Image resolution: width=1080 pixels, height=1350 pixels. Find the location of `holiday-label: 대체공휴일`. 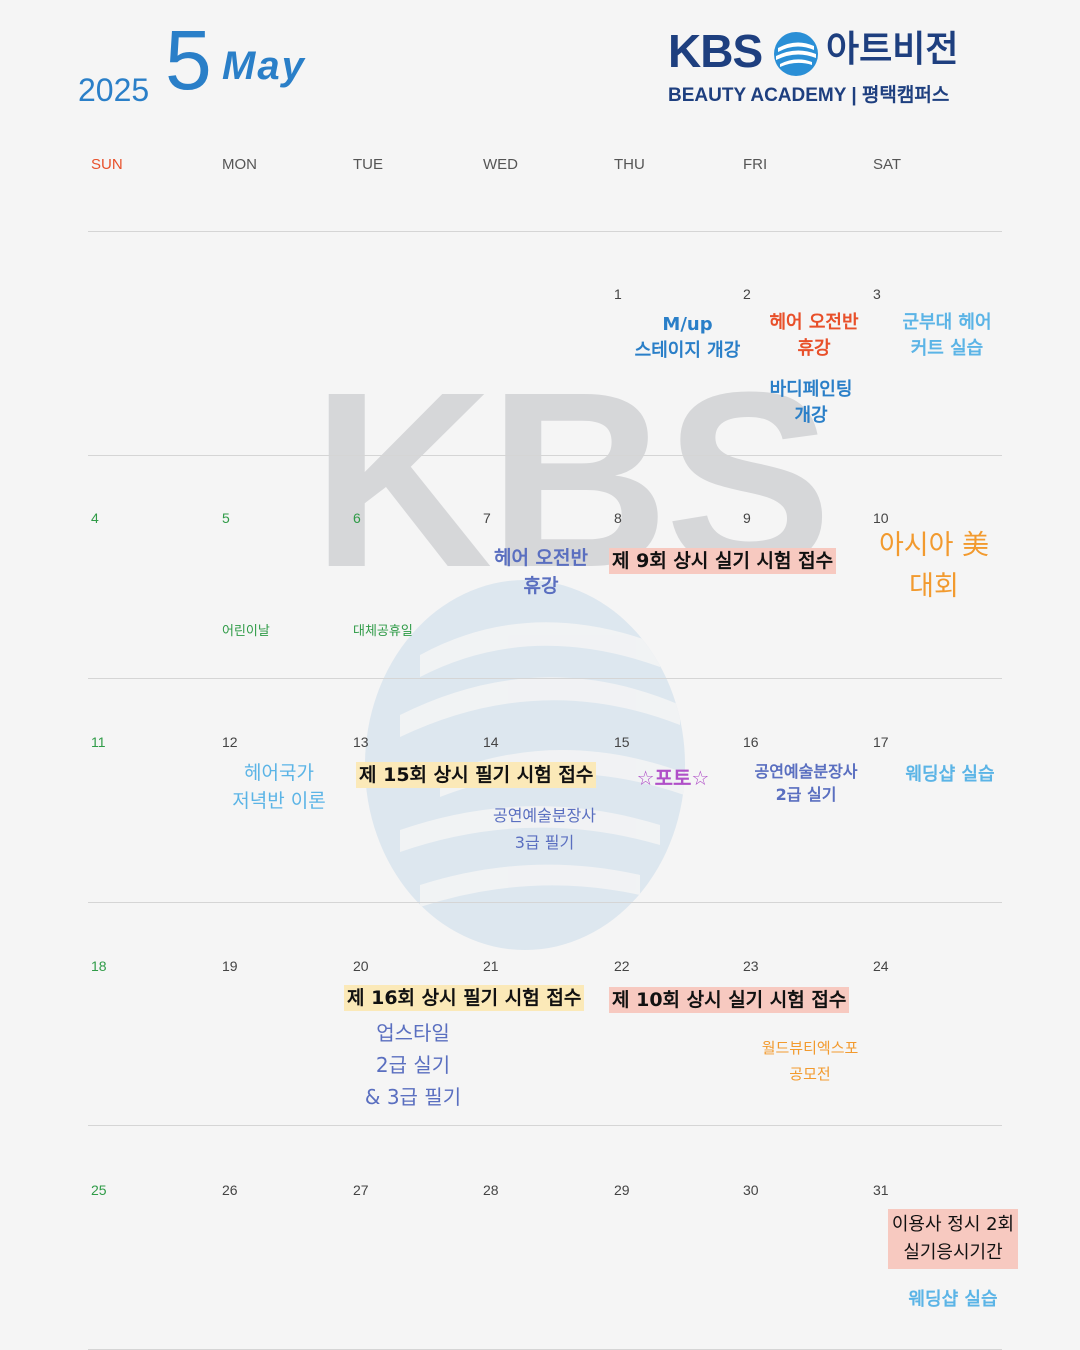

holiday-label: 대체공휴일 is located at coordinates (383, 631).